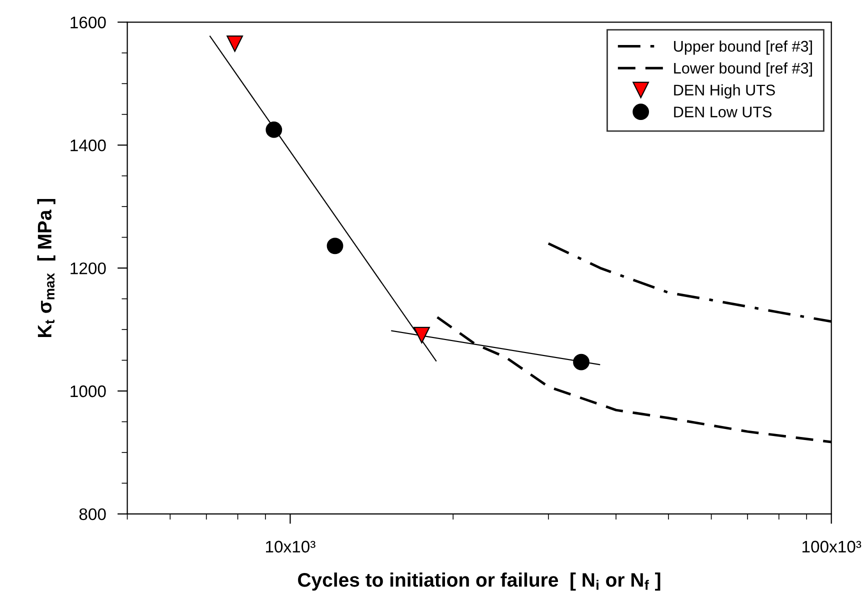  What do you see at coordinates (88, 146) in the screenshot?
I see `y-tick-label: 1400` at bounding box center [88, 146].